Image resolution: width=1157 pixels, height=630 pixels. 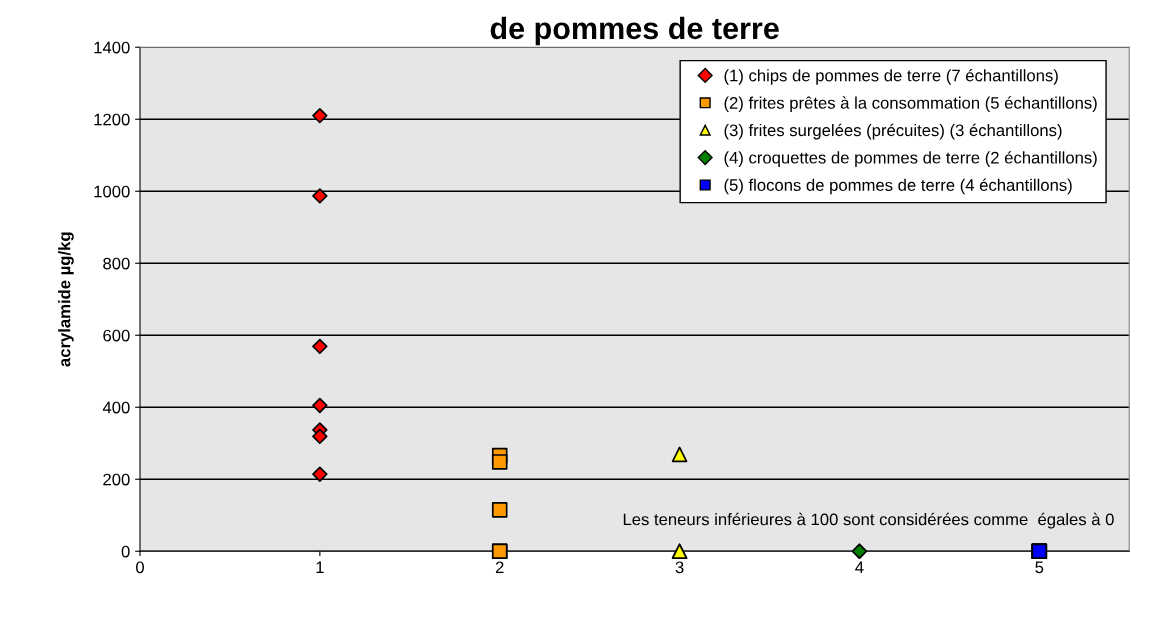 I want to click on y-tick-label: 800, so click(x=116, y=263).